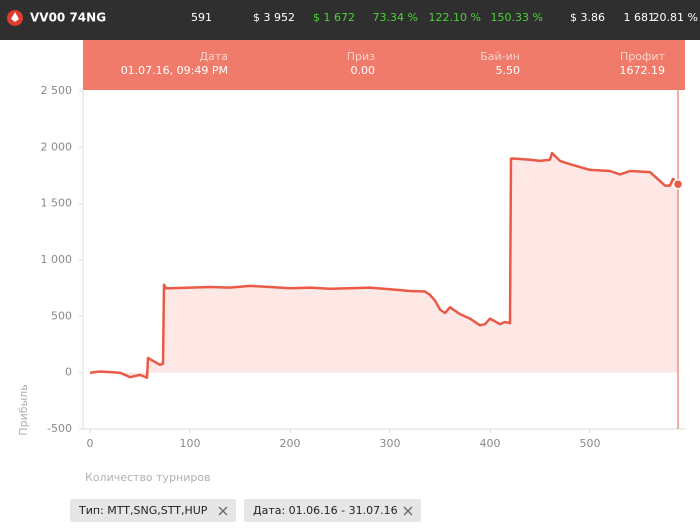  Describe the element at coordinates (174, 70) in the screenshot. I see `tooltip-value: 01.07.16, 09:49 PM` at that location.